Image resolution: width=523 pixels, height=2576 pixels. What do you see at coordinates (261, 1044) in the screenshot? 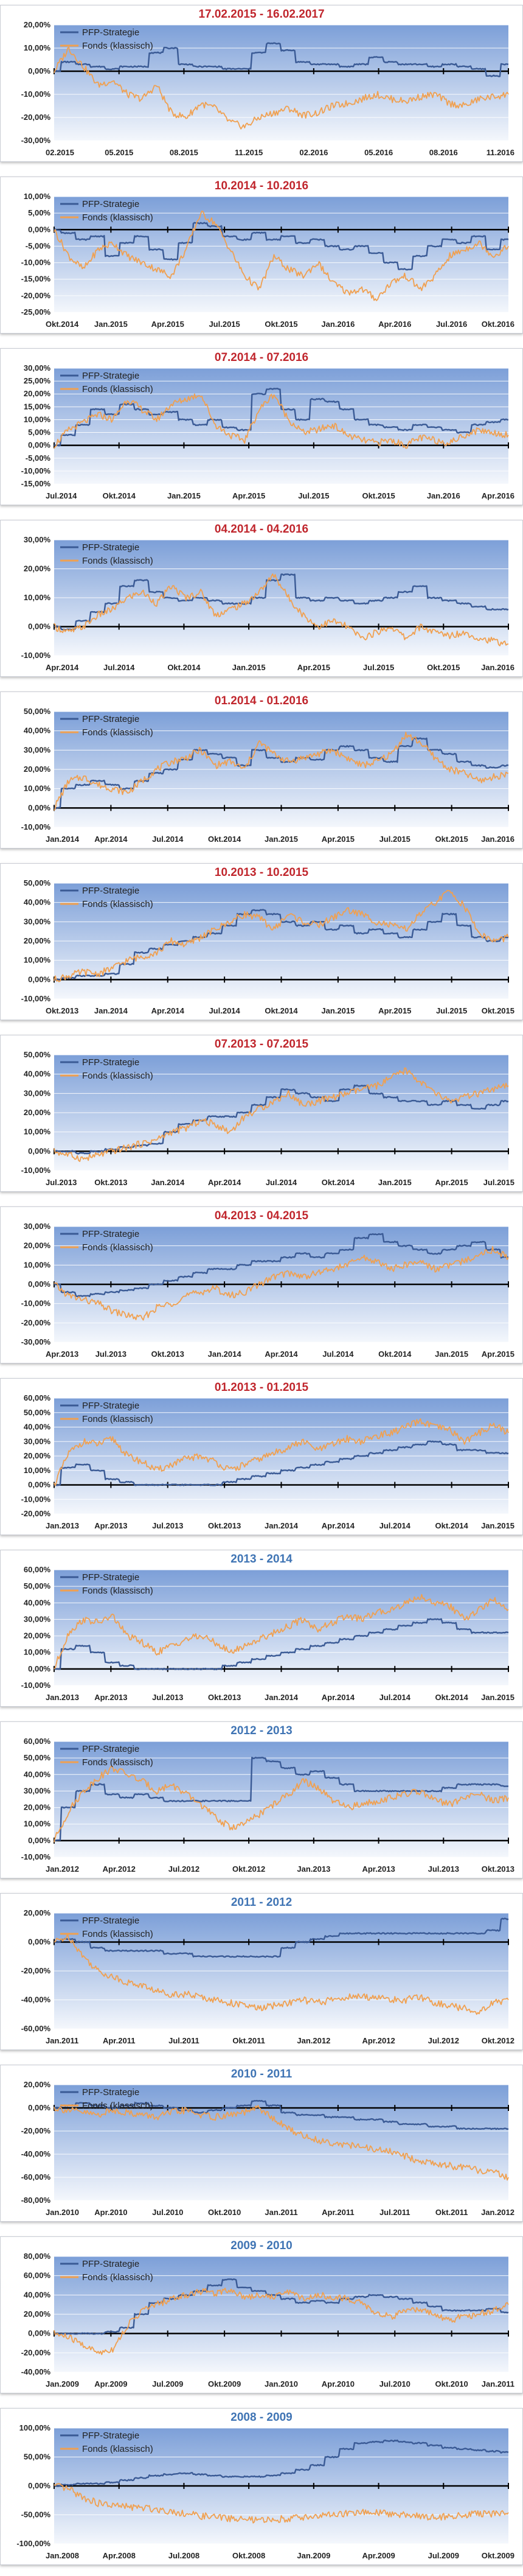
I see `chart-title: 07.2013 - 07.2015` at bounding box center [261, 1044].